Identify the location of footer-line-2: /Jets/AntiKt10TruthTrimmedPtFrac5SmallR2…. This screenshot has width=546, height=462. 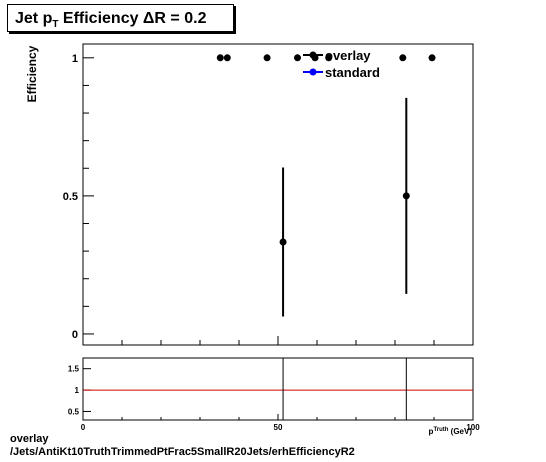
(182, 452).